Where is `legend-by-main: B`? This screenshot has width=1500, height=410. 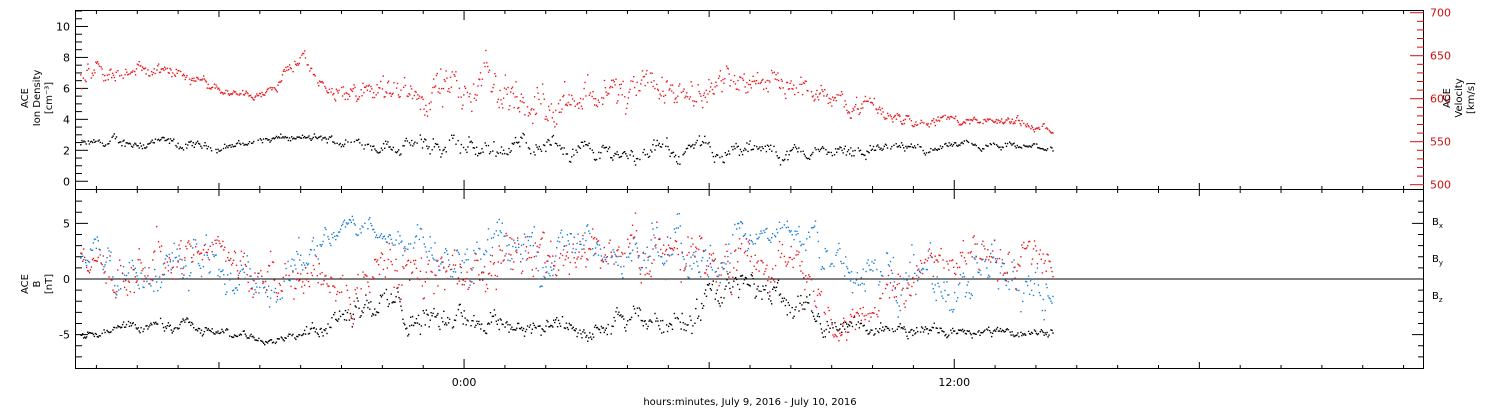 legend-by-main: B is located at coordinates (1435, 259).